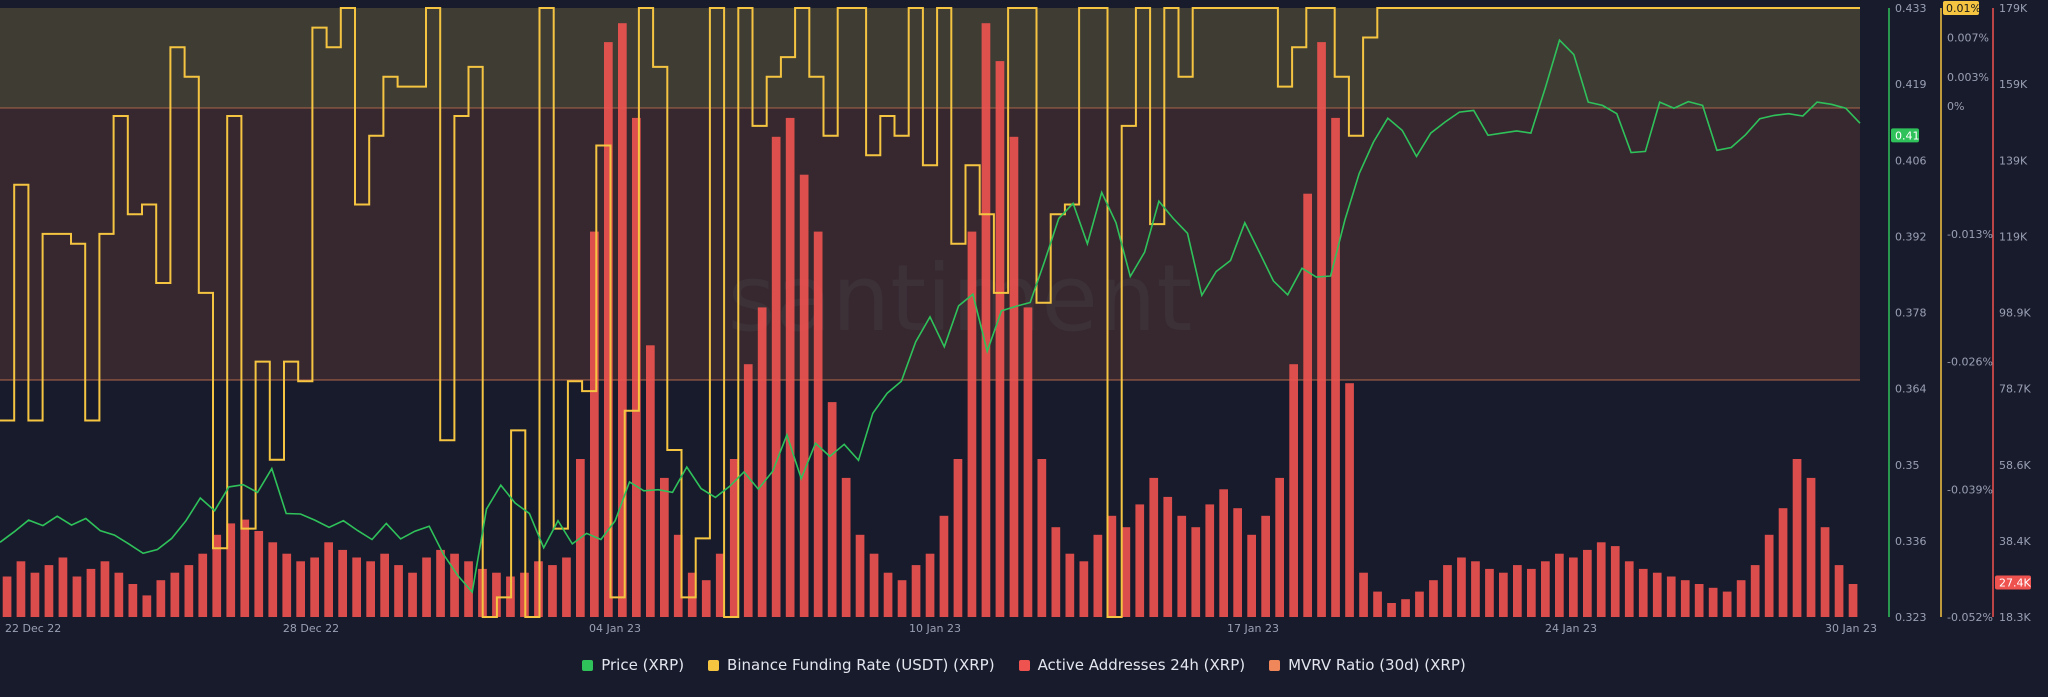  Describe the element at coordinates (1963, 8) in the screenshot. I see `funding-tick-label: 0.01%` at that location.